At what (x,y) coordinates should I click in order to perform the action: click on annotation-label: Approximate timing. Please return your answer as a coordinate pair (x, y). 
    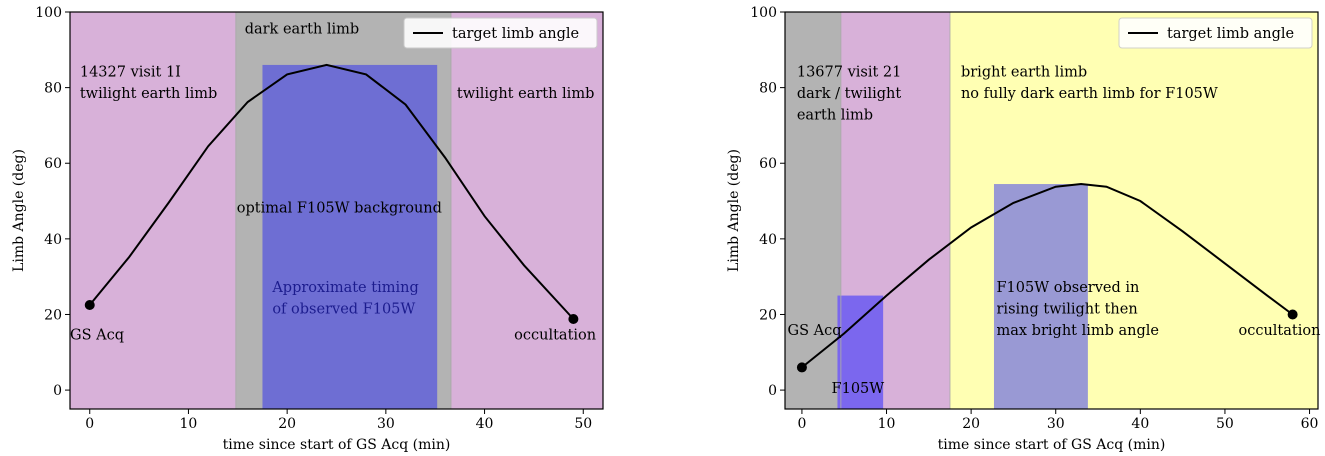
    Looking at the image, I should click on (344, 288).